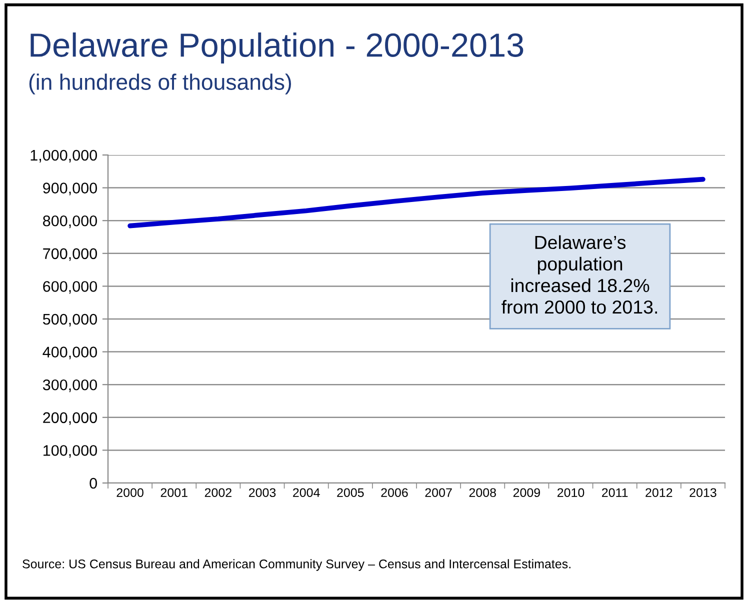 The height and width of the screenshot is (603, 748). Describe the element at coordinates (70, 451) in the screenshot. I see `y-tick-label: 100,000` at that location.